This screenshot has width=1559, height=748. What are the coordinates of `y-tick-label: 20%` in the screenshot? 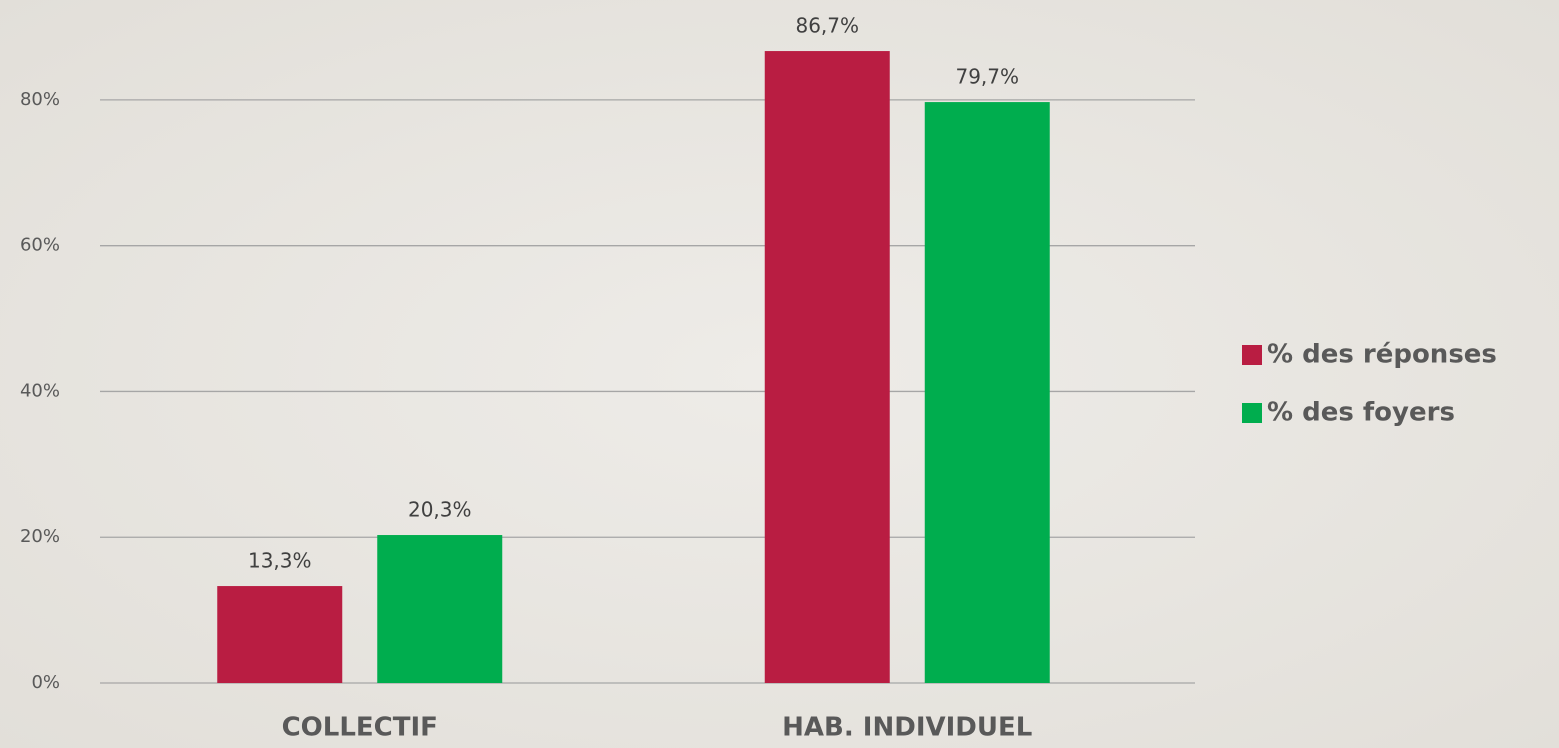 It's located at (40, 536).